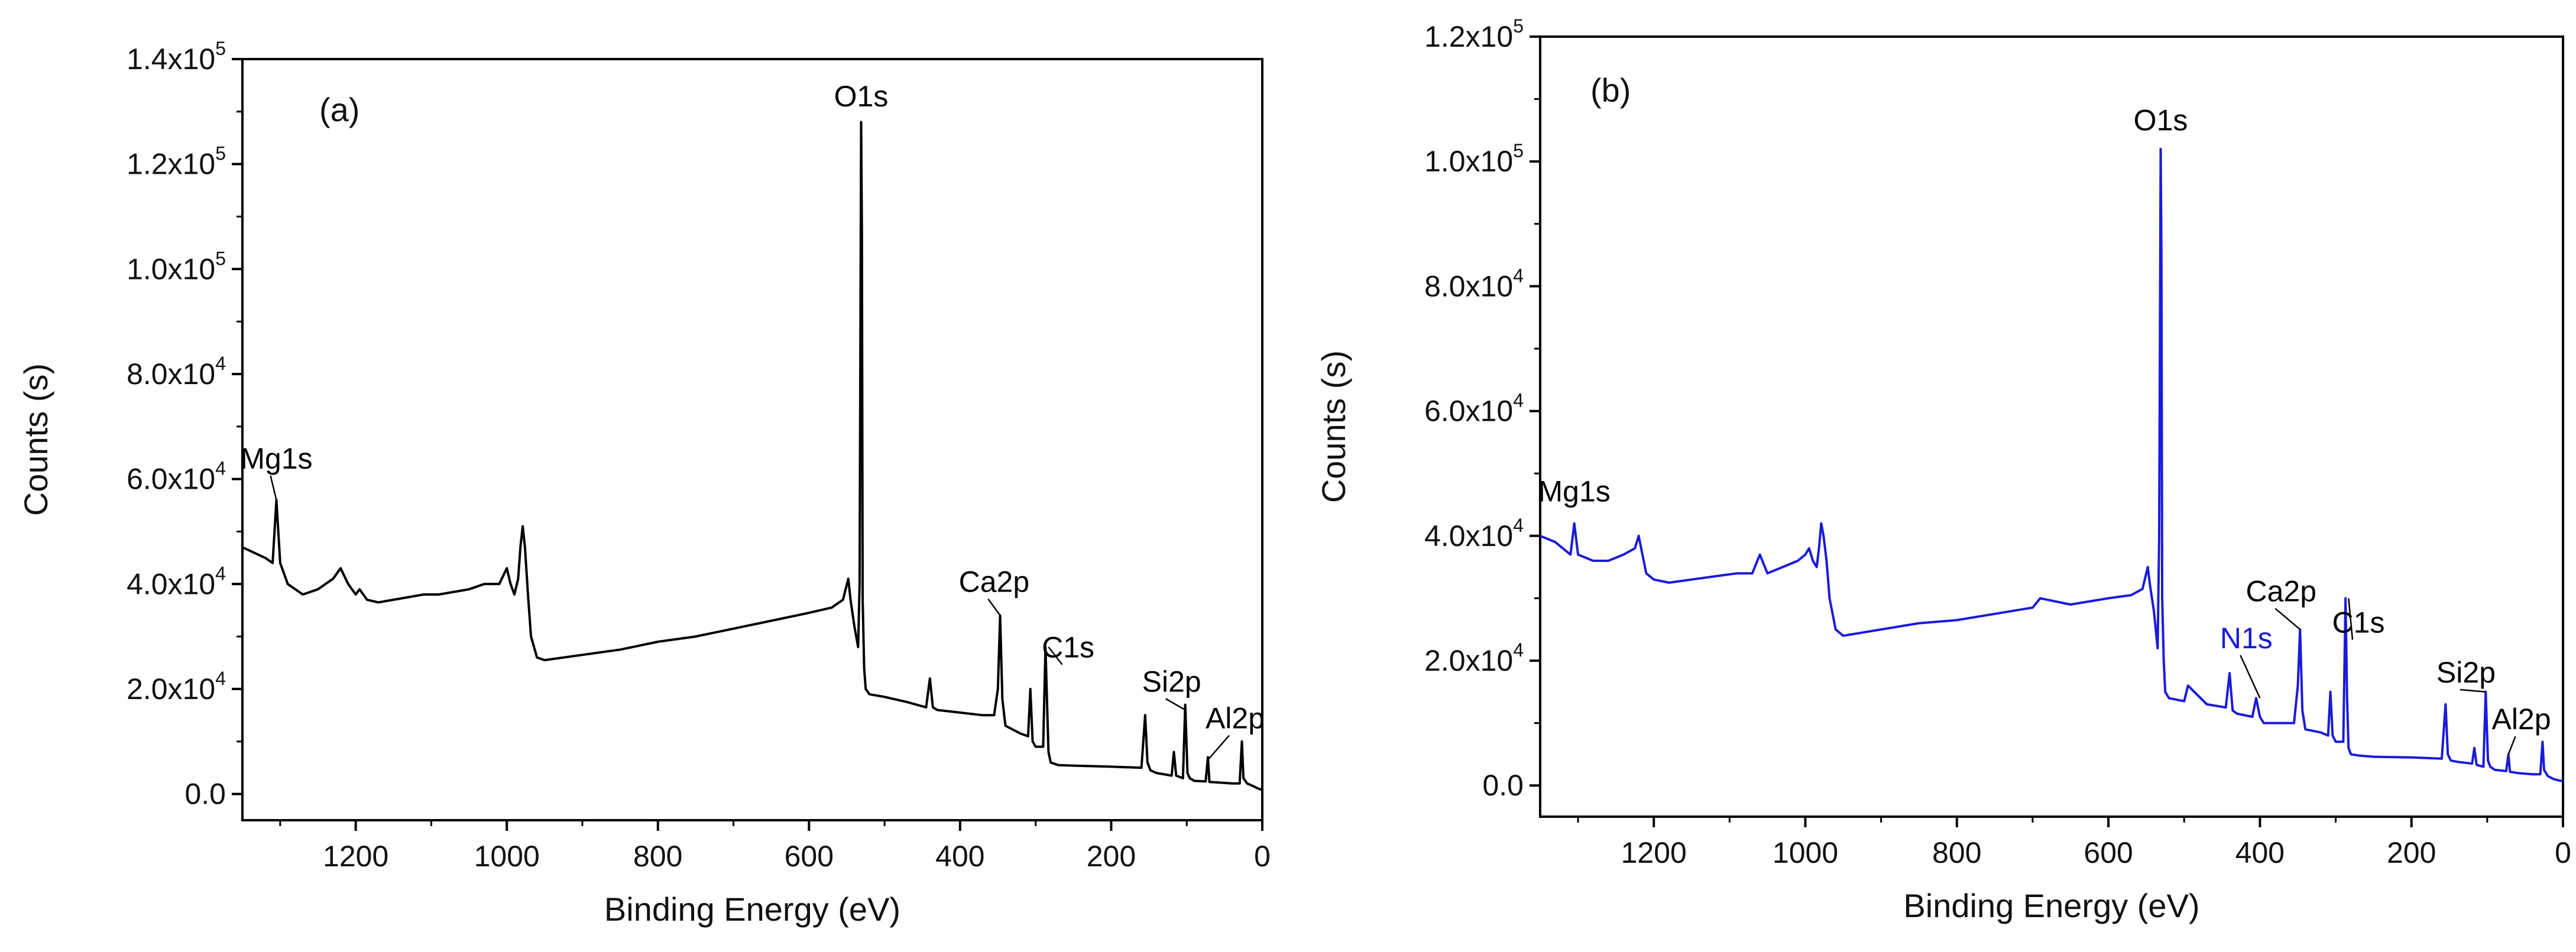 This screenshot has height=952, width=2576. Describe the element at coordinates (2246, 638) in the screenshot. I see `peak-label-n1s: N1s` at that location.